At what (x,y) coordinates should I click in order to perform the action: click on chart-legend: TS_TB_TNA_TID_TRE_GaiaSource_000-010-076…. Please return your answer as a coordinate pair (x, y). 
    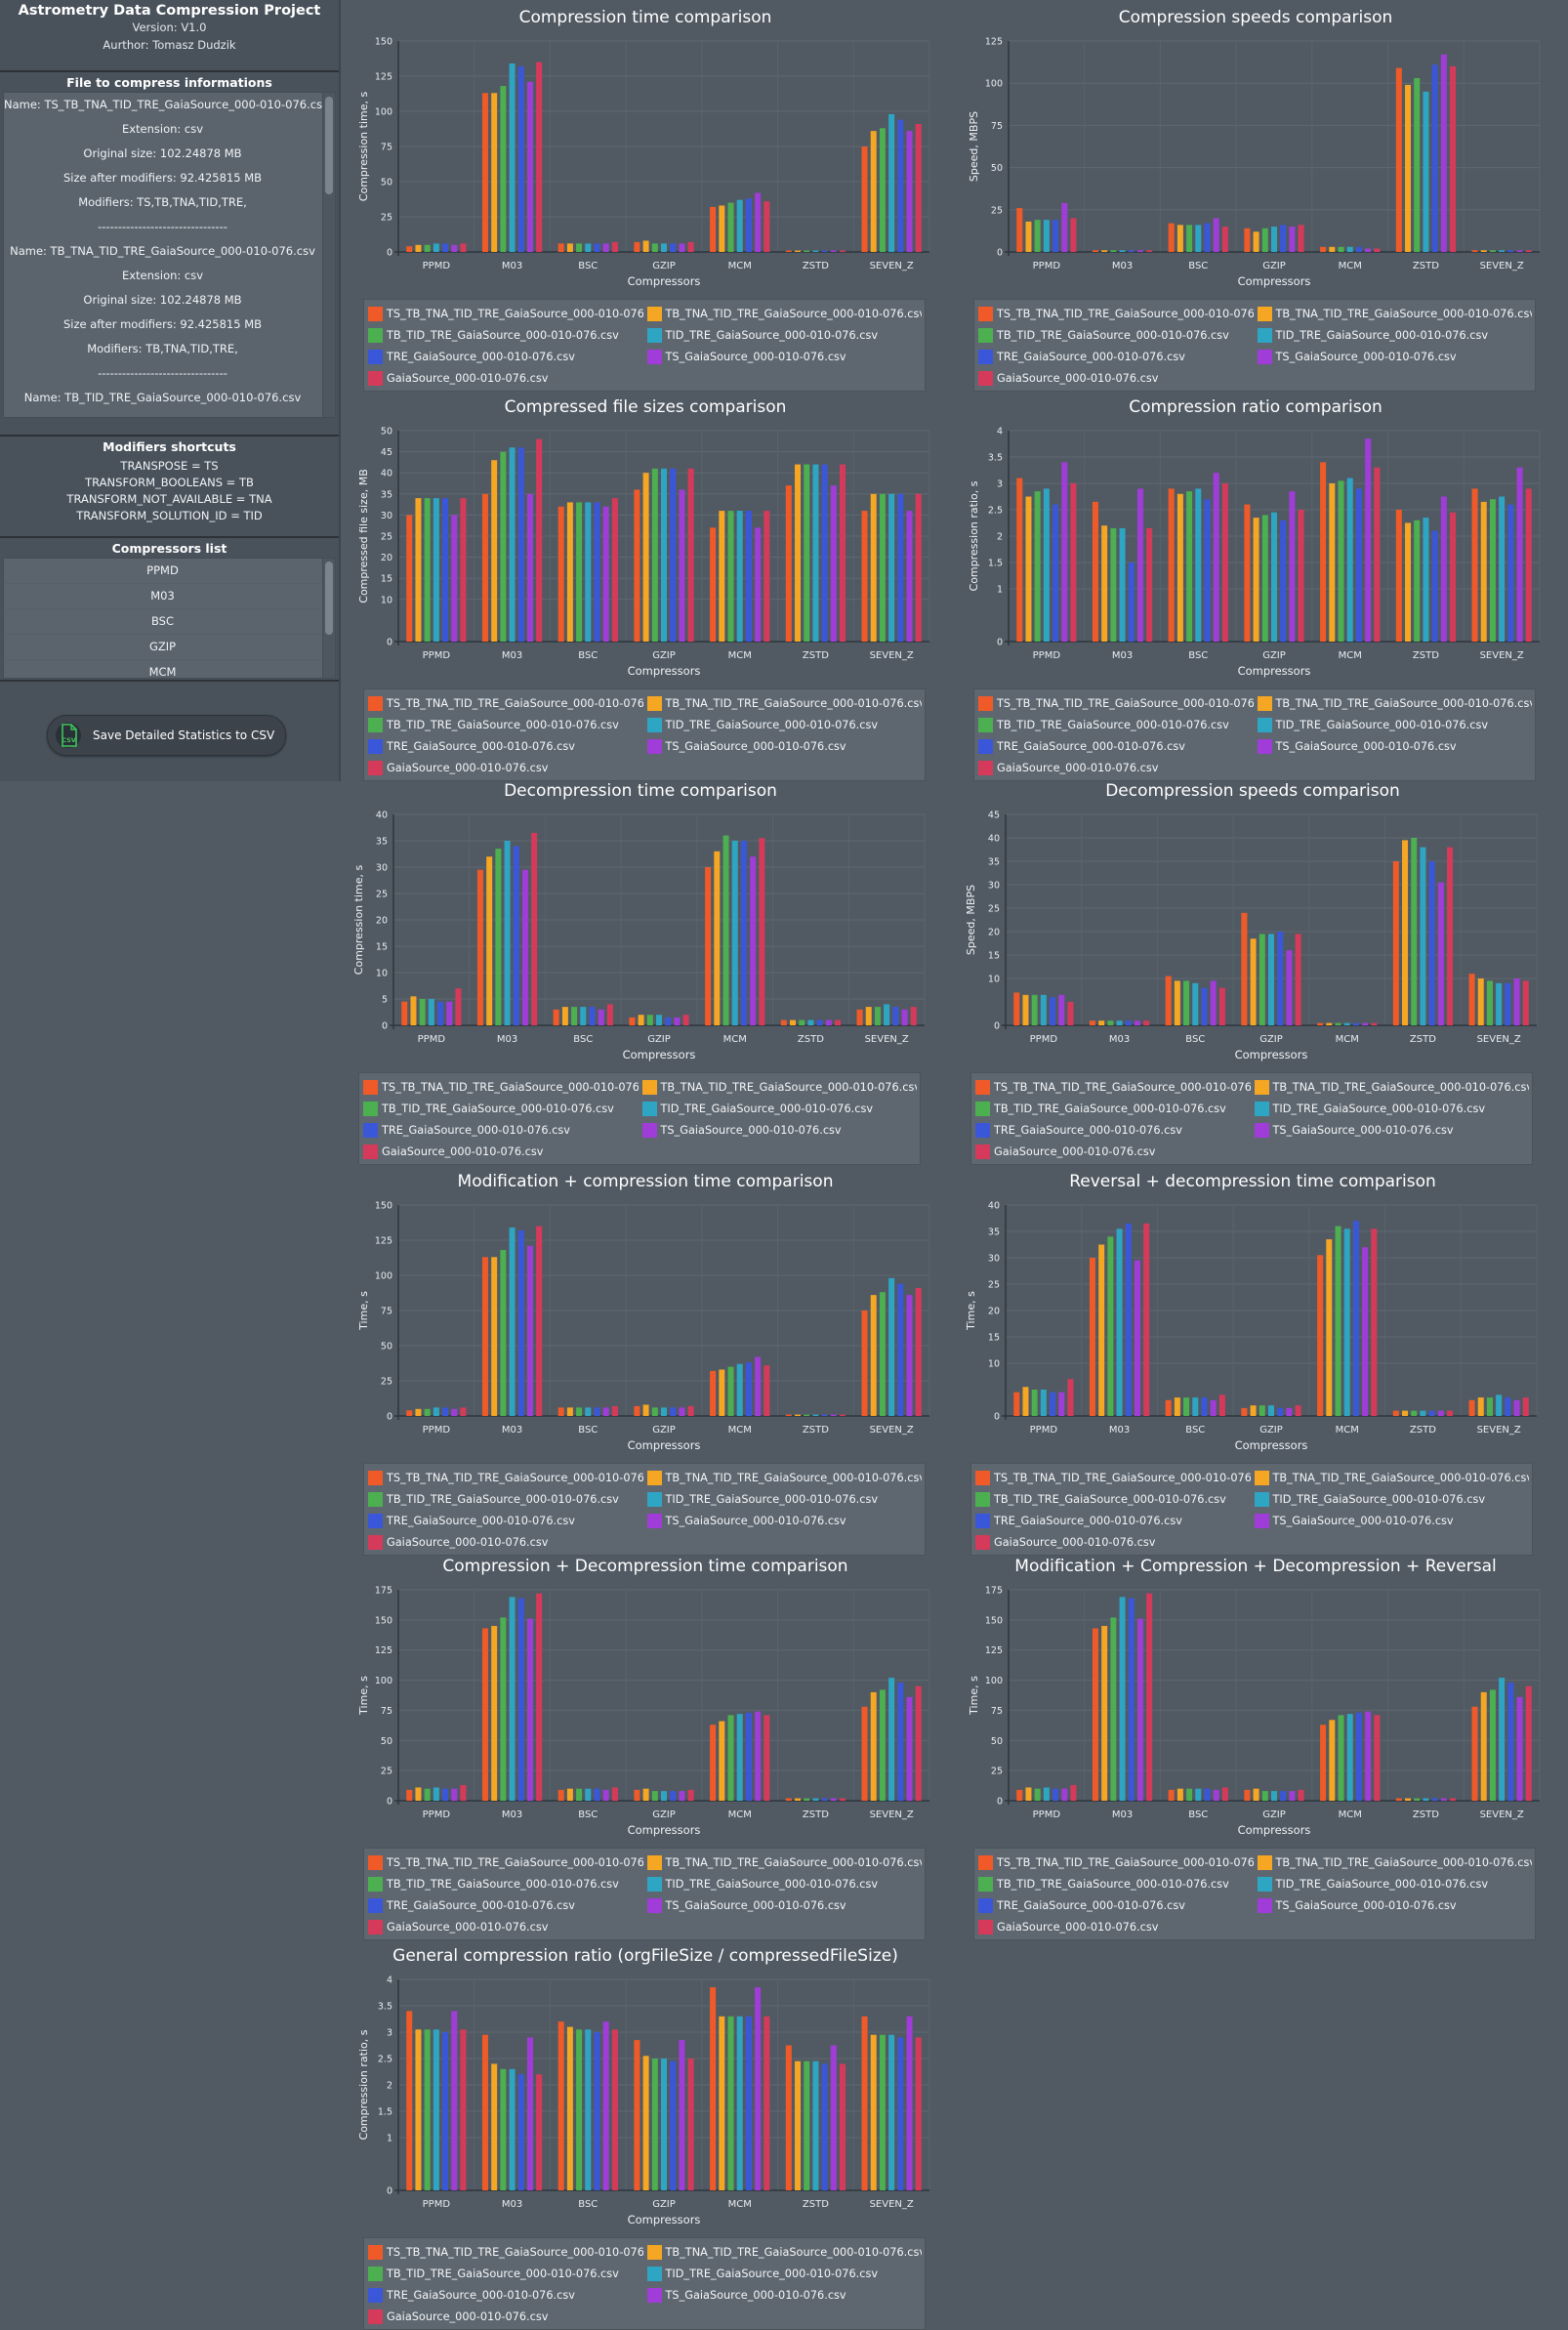
    Looking at the image, I should click on (645, 1509).